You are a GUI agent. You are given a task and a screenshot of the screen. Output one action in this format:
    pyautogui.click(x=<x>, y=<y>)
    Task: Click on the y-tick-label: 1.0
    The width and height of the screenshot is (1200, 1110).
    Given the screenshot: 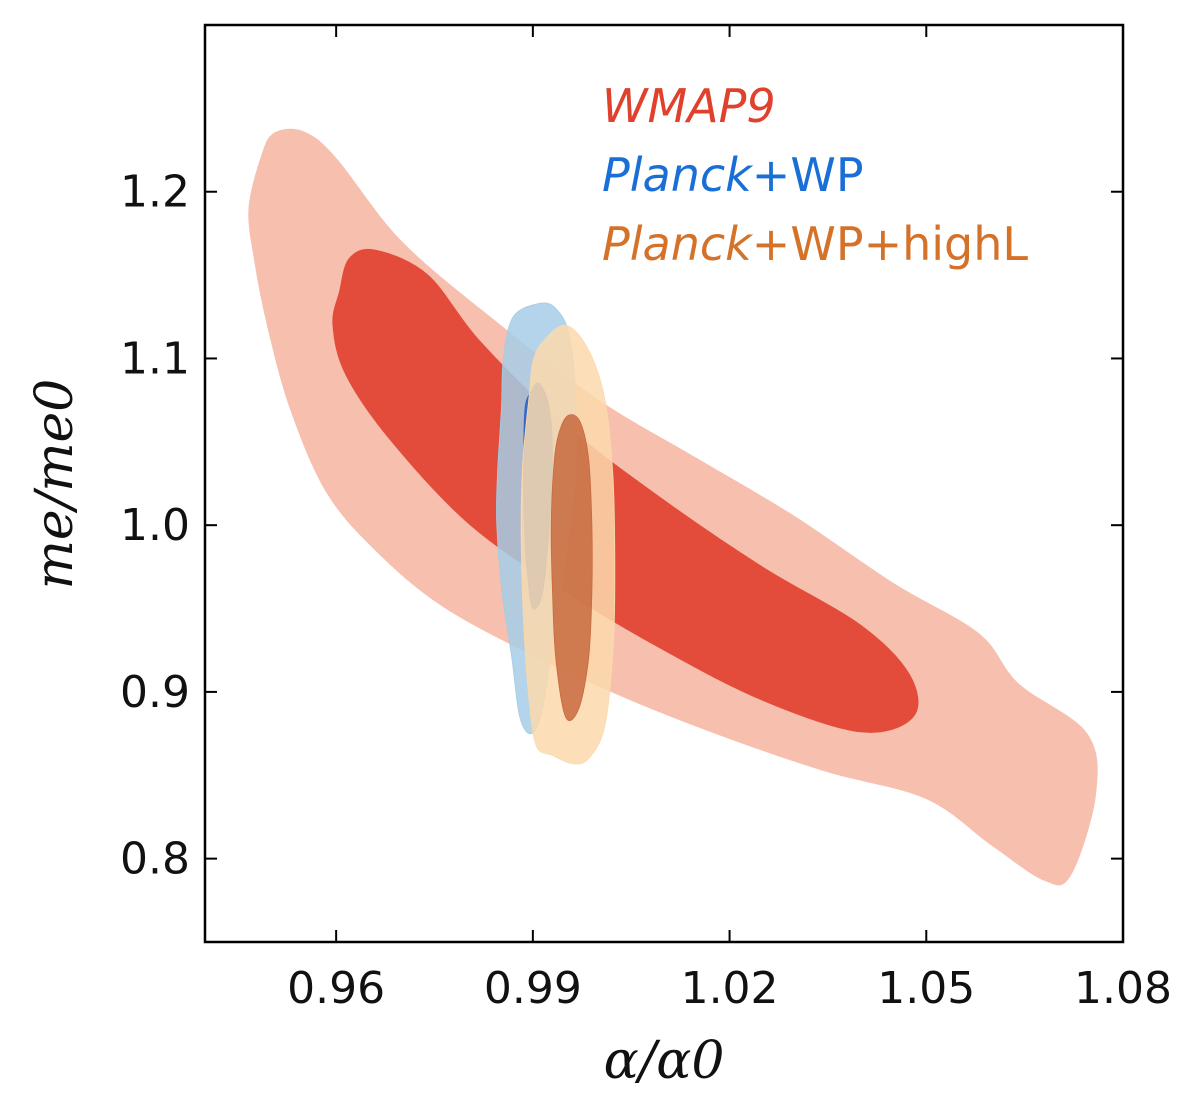 What is the action you would take?
    pyautogui.click(x=155, y=525)
    